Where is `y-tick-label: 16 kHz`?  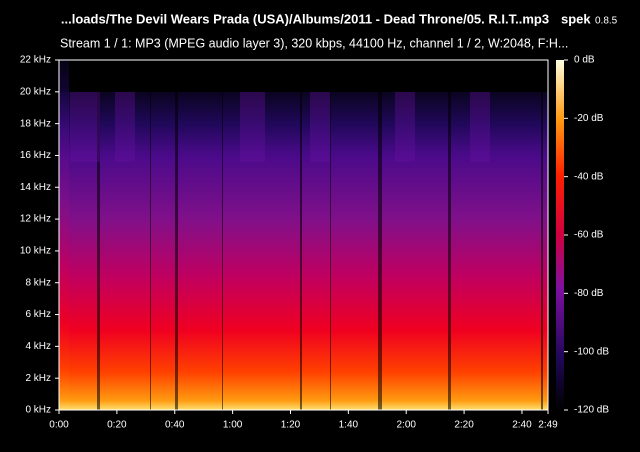
y-tick-label: 16 kHz is located at coordinates (35, 155).